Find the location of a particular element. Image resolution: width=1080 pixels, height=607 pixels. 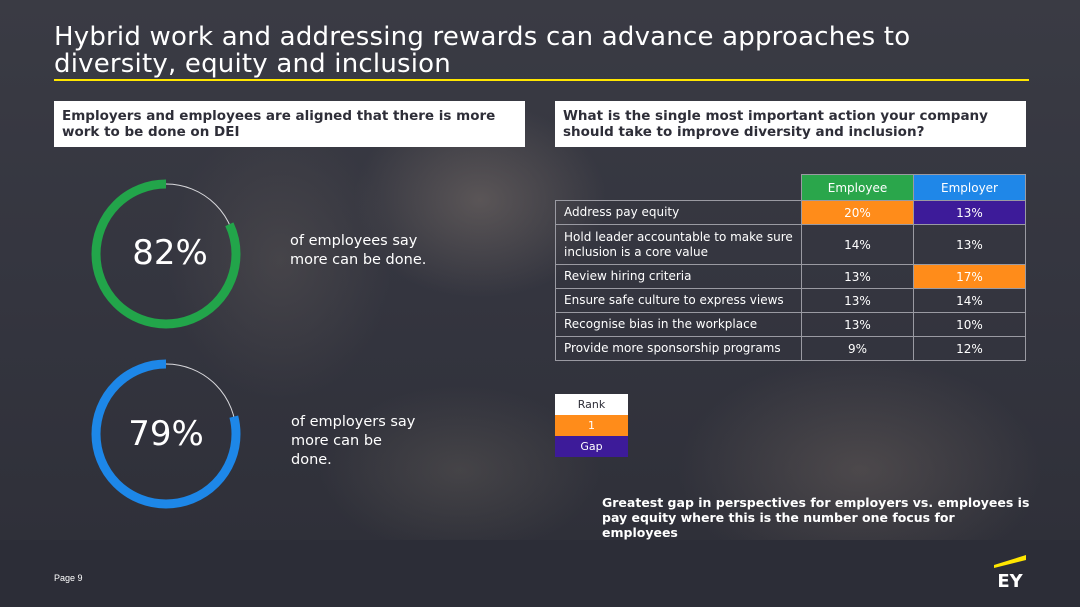

title-underline is located at coordinates (541, 80).